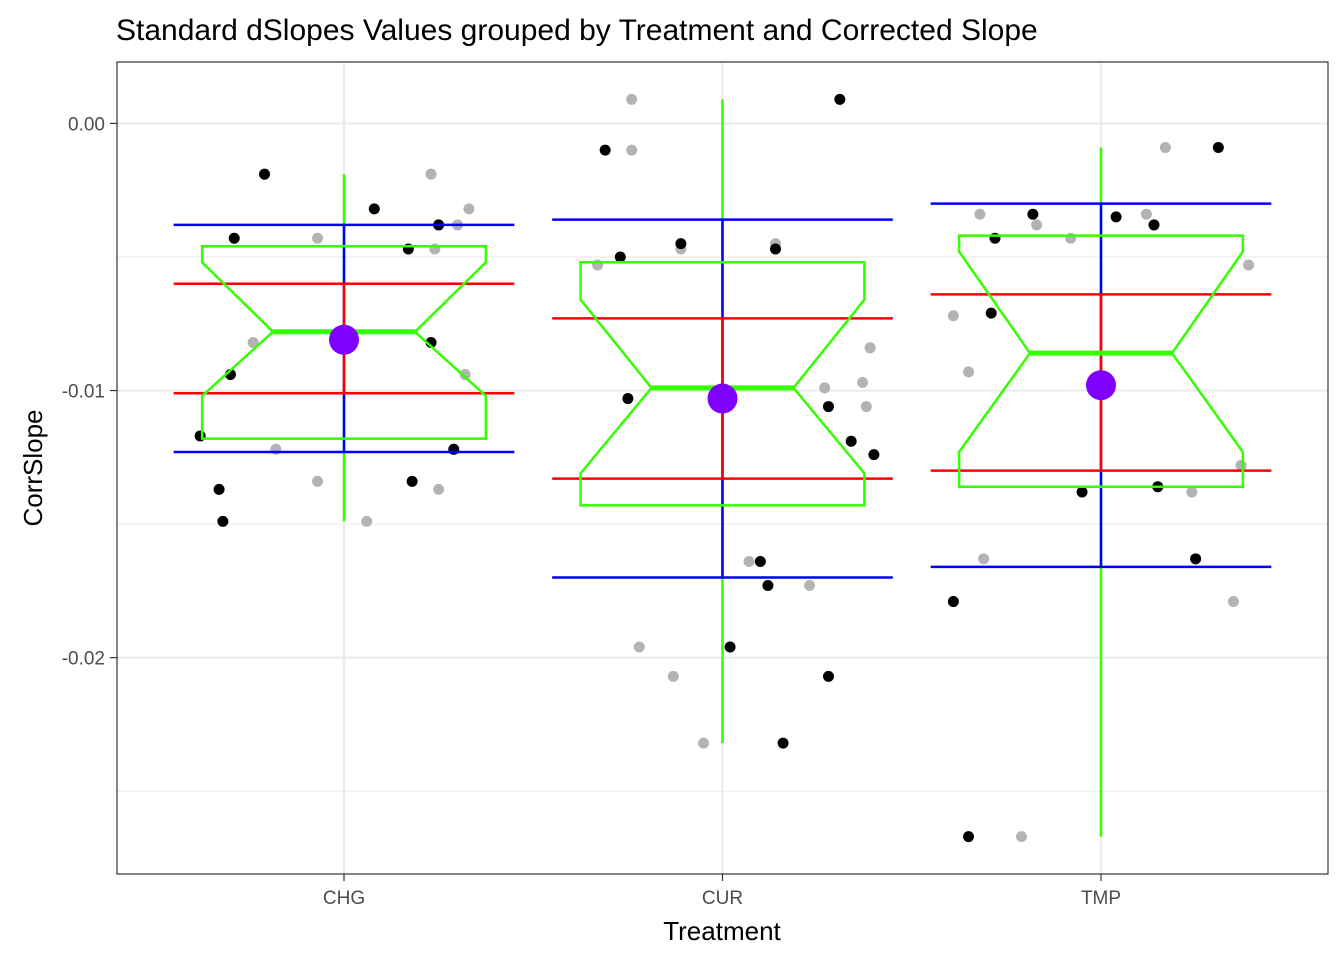 Image resolution: width=1344 pixels, height=960 pixels. Describe the element at coordinates (83, 659) in the screenshot. I see `y-tick-label: -0.02` at that location.